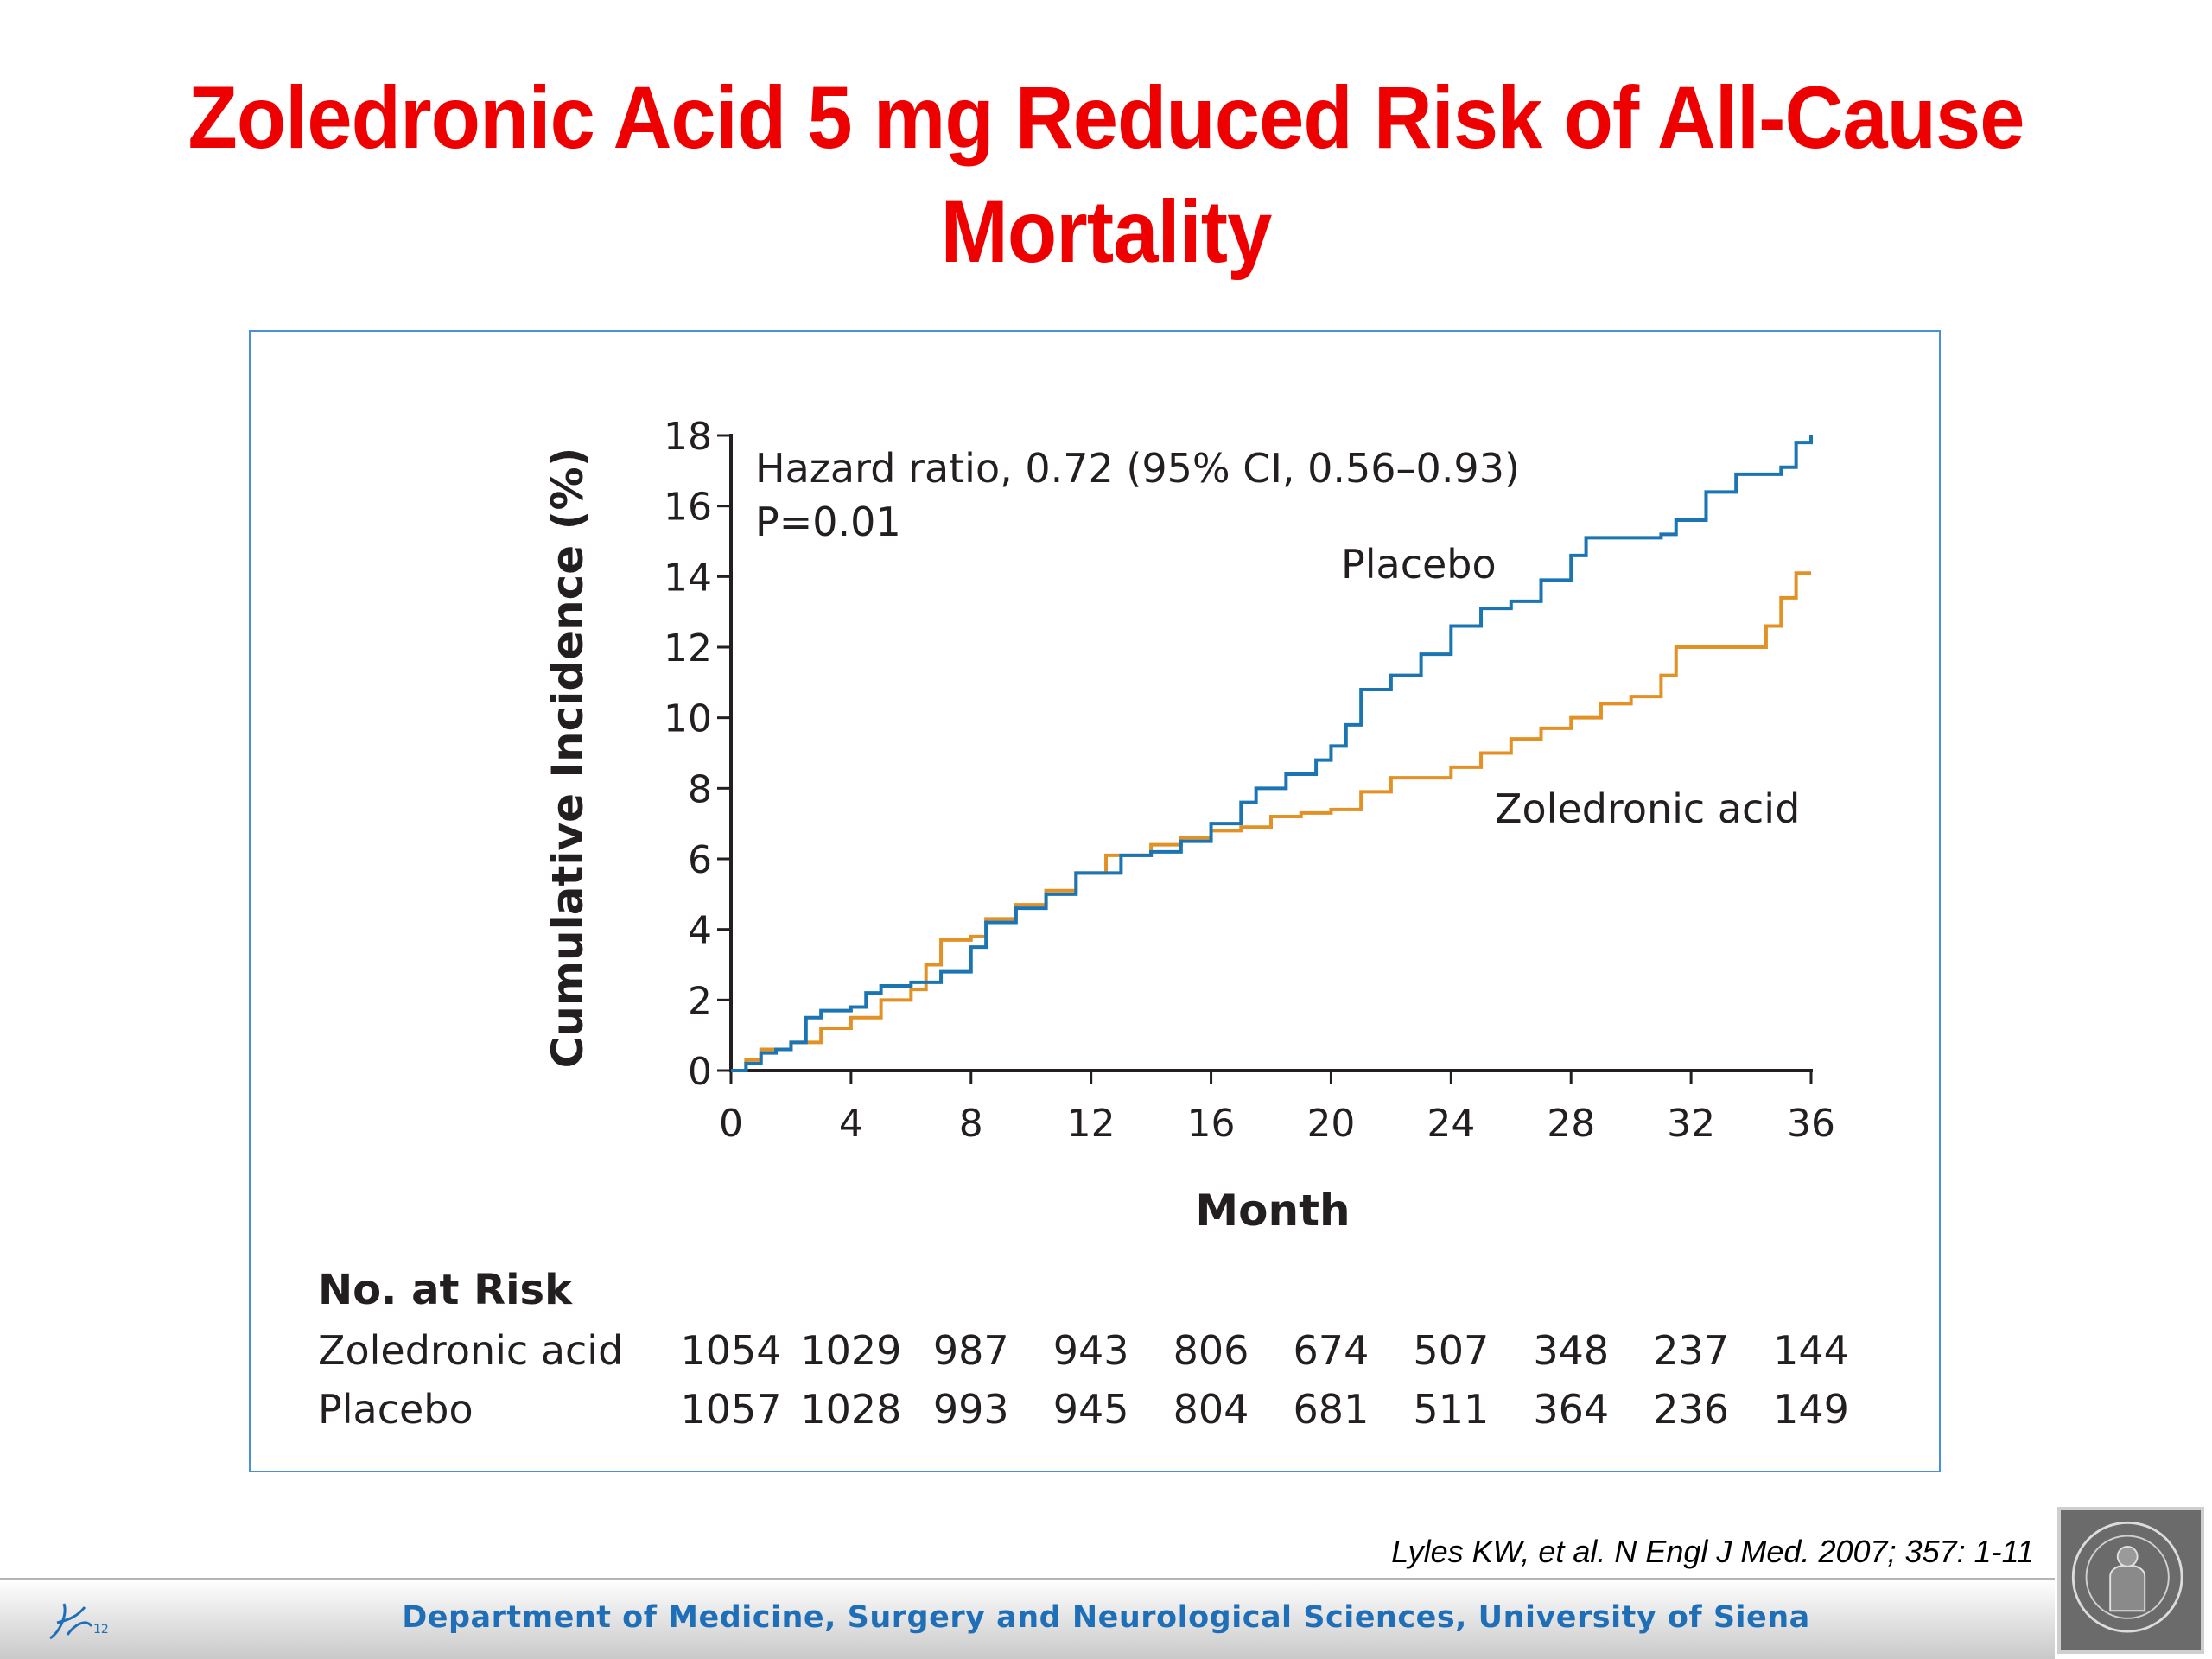 The height and width of the screenshot is (1659, 2212). Describe the element at coordinates (1691, 1350) in the screenshot. I see `risk-table-cell: 237` at that location.